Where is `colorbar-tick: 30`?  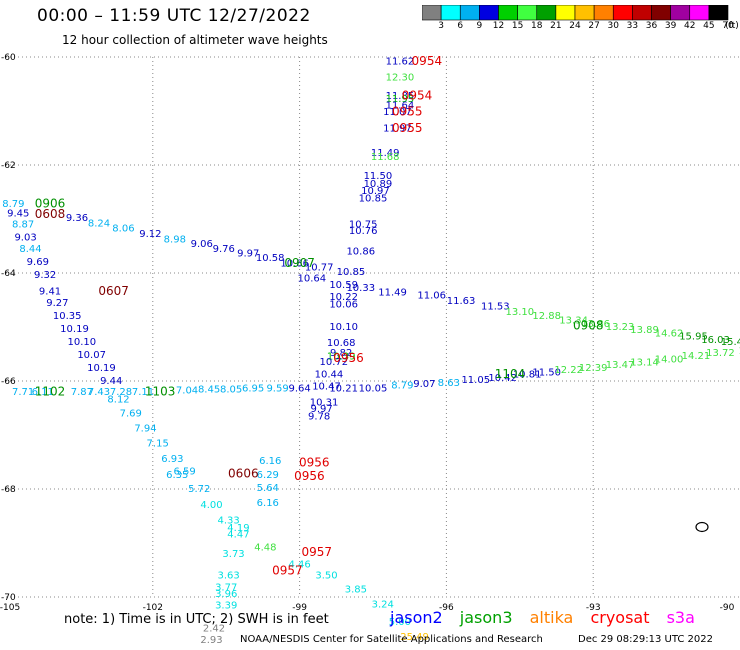
colorbar-tick: 30 is located at coordinates (613, 26).